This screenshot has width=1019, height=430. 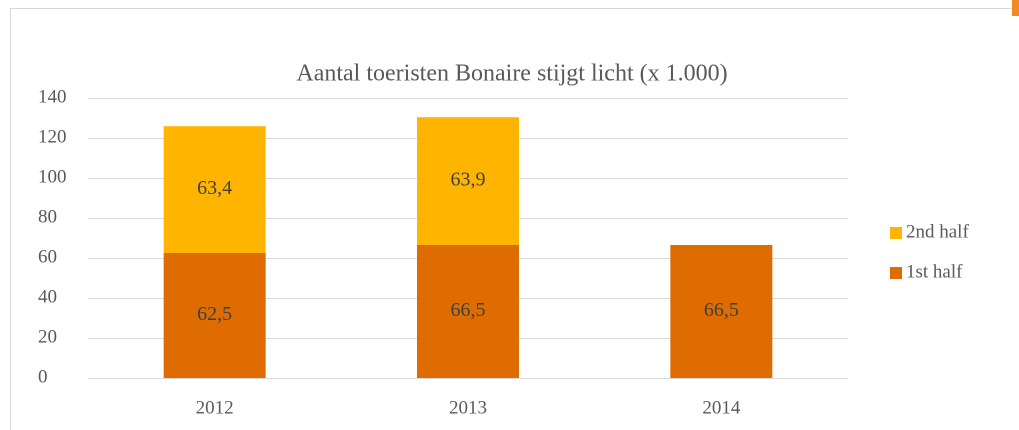 I want to click on y-tick-label: 100, so click(x=52, y=176).